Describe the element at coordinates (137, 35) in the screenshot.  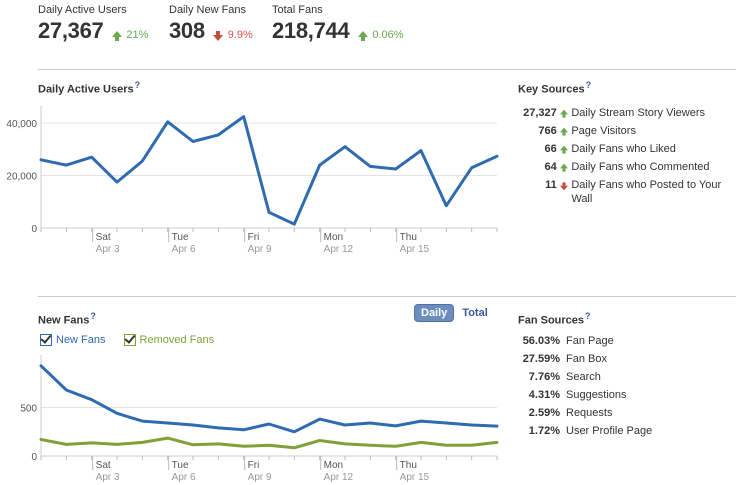
I see `stat-delta: 21%` at that location.